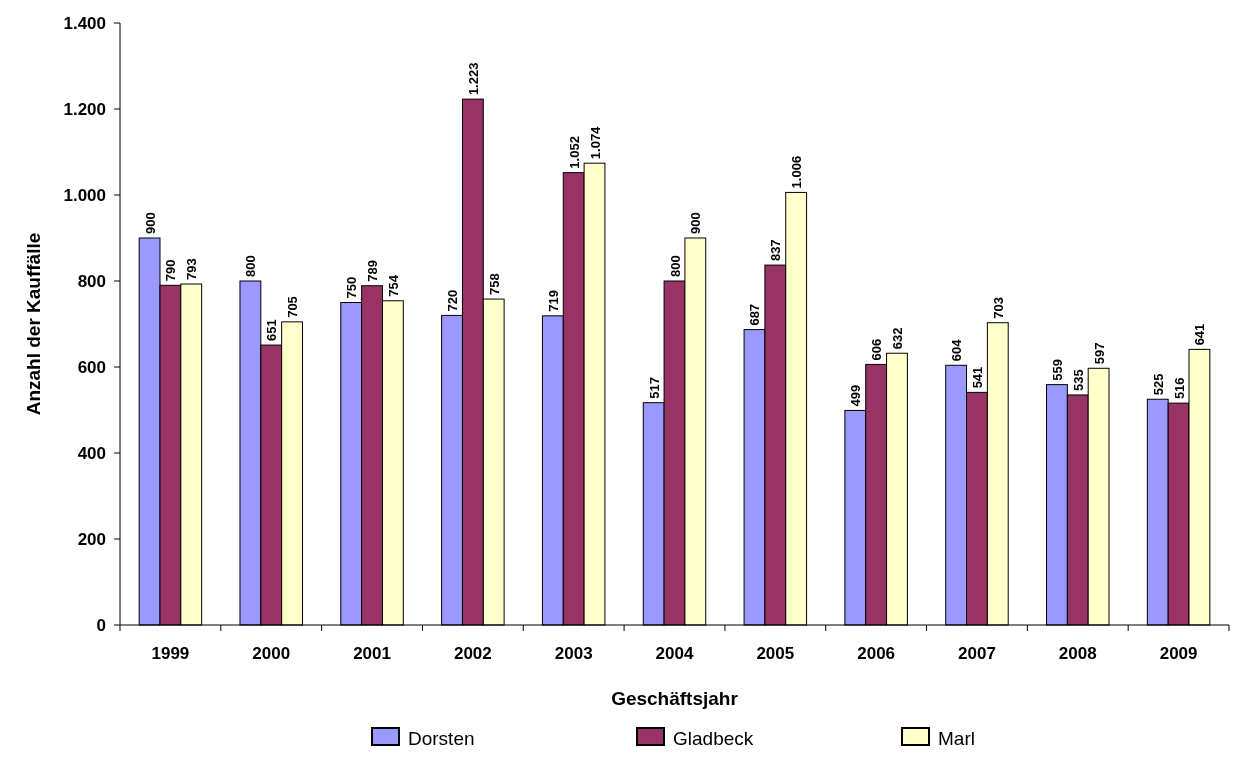  I want to click on y-tick-label: 200, so click(91, 539).